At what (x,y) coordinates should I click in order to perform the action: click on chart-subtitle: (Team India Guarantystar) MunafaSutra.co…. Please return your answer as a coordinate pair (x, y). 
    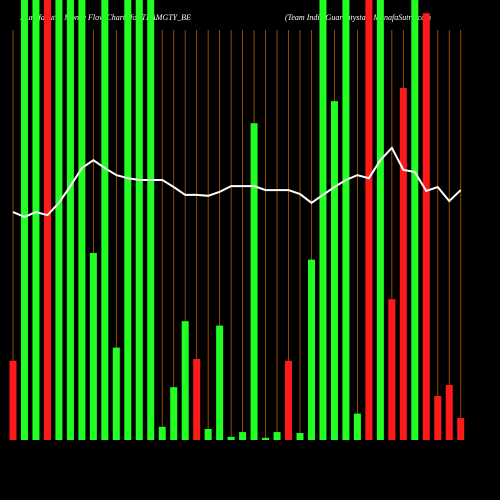
    Looking at the image, I should click on (358, 17).